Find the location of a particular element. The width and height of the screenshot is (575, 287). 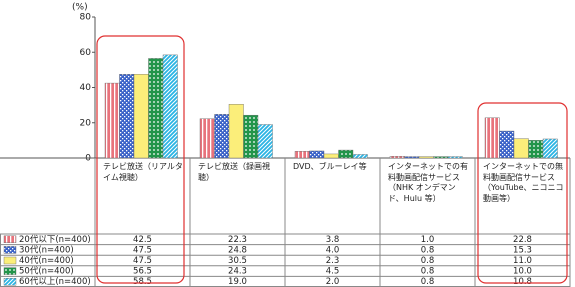

category-label: インターネットでの有料動画配信サービス（NHK オンデマンド、Hulu 等） is located at coordinates (428, 182).